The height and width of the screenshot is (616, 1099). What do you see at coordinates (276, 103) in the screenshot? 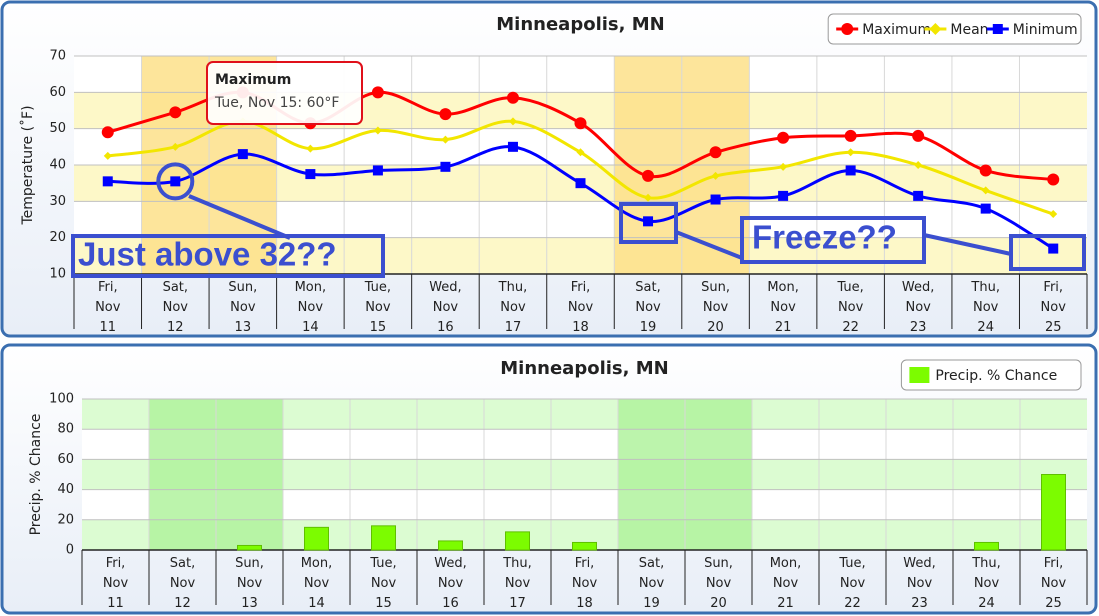
I see `tooltip-text: Tue, Nov 15: 60°F` at bounding box center [276, 103].